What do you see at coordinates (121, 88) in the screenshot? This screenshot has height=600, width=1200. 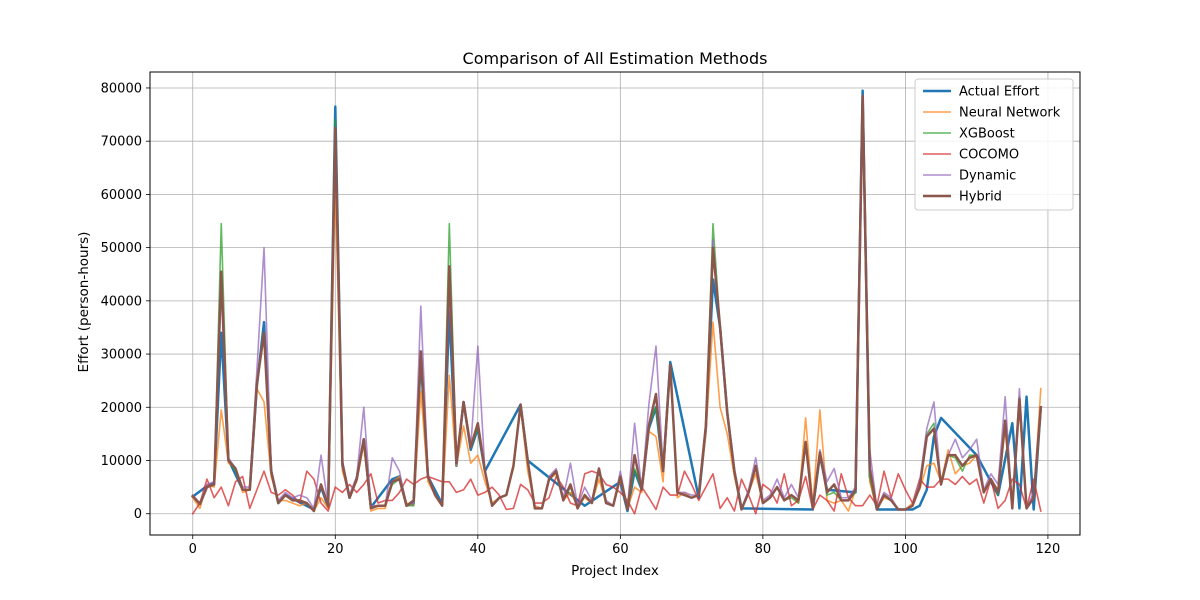 I see `y-tick-label: 80000` at bounding box center [121, 88].